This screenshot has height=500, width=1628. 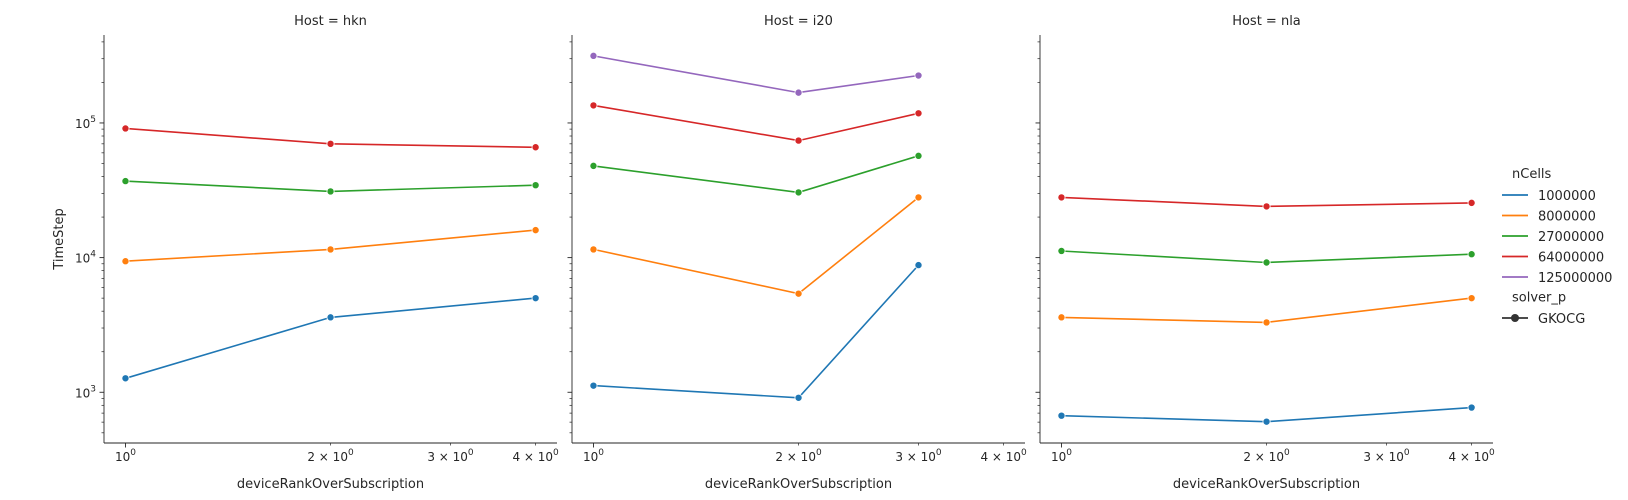 What do you see at coordinates (1567, 196) in the screenshot?
I see `legend-label-1000000: 1000000` at bounding box center [1567, 196].